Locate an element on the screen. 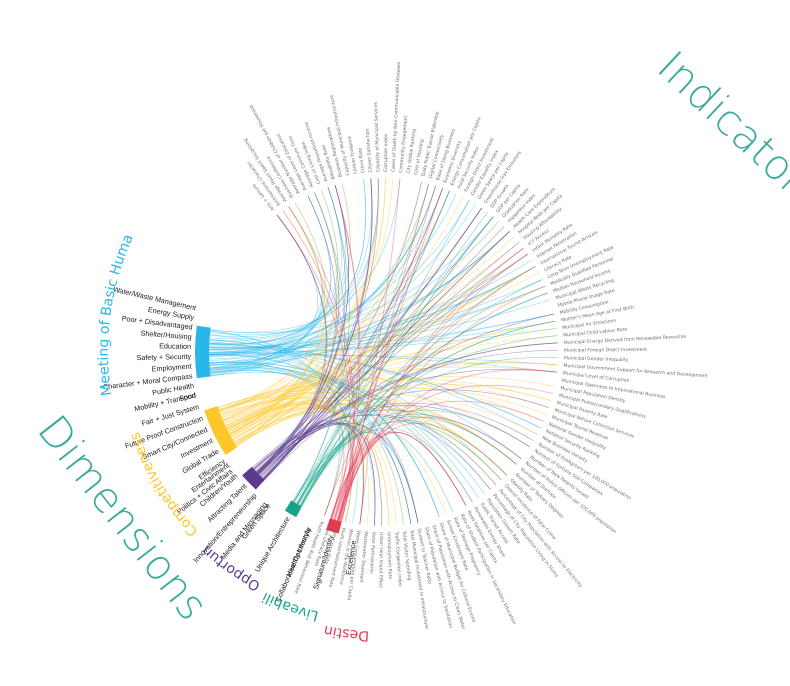 The height and width of the screenshot is (686, 790). indicator-label: Crime Rate is located at coordinates (361, 160).